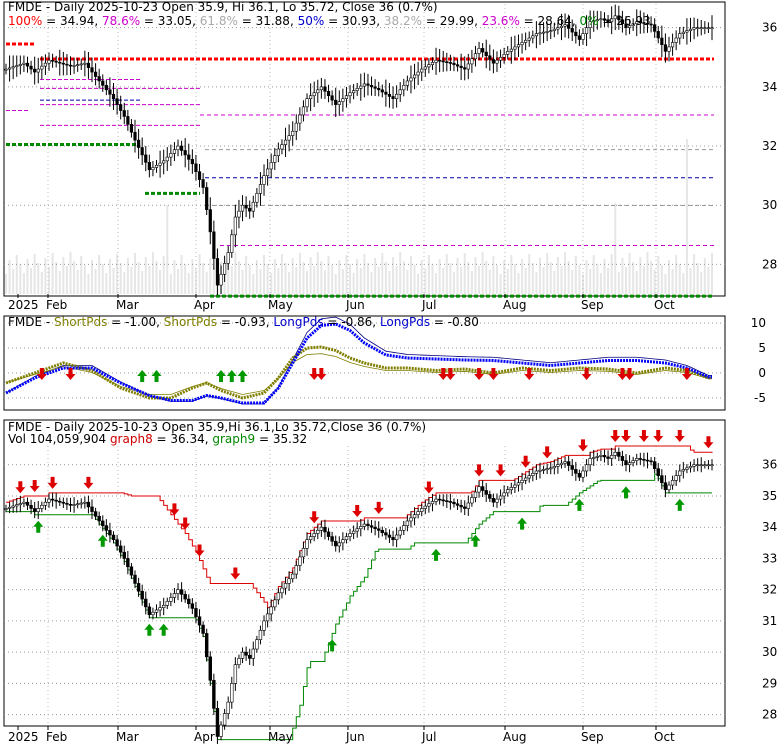 The width and height of the screenshot is (780, 745). Describe the element at coordinates (428, 305) in the screenshot. I see `price-x-tick: Jul` at that location.